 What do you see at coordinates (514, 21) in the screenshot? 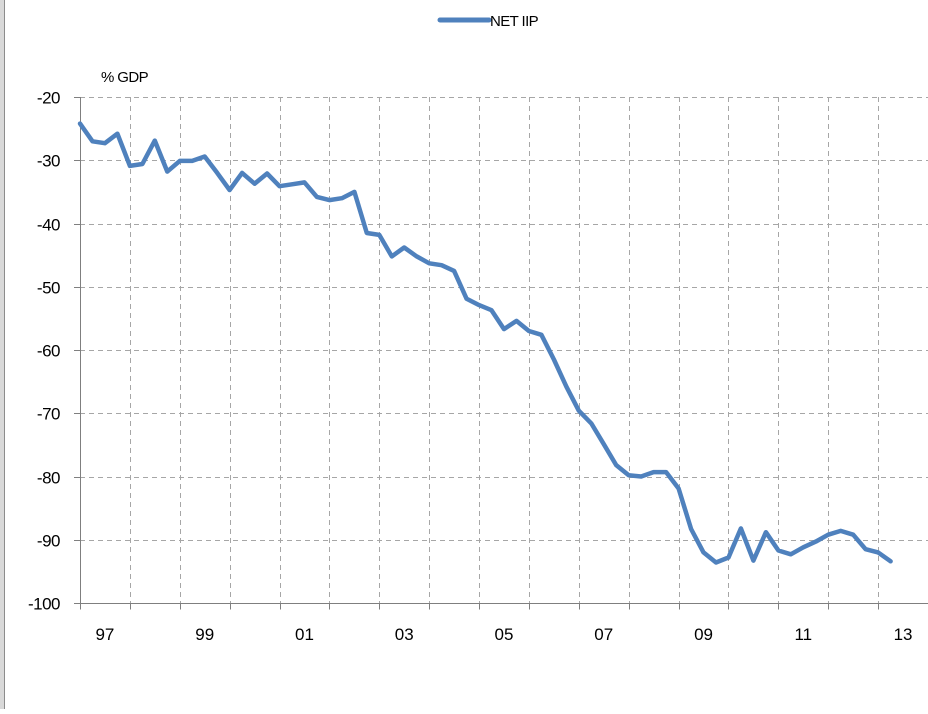
I see `legend-label-net-iip: NET IIP` at bounding box center [514, 21].